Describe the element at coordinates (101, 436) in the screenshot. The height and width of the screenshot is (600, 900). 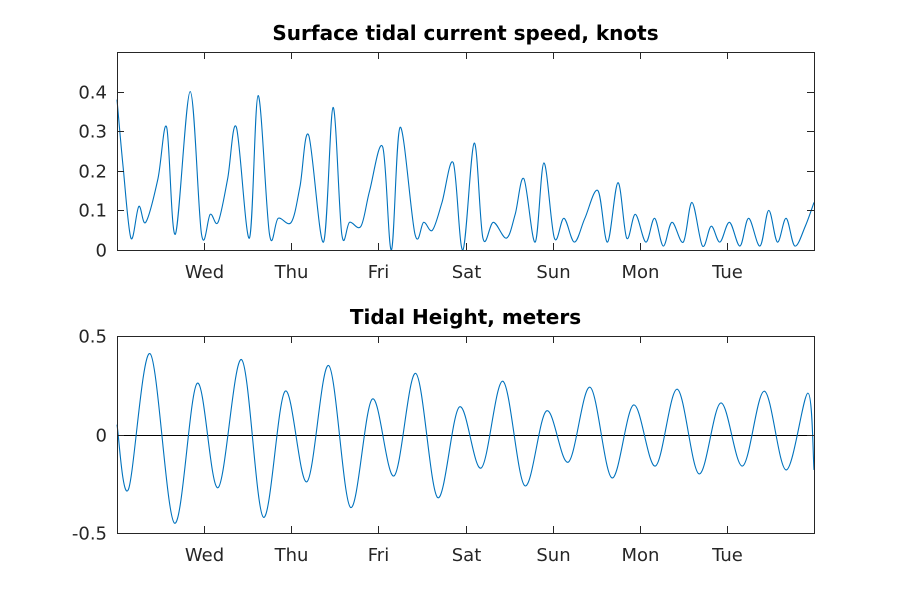
I see `tidal-height-ytick-label: 0` at that location.